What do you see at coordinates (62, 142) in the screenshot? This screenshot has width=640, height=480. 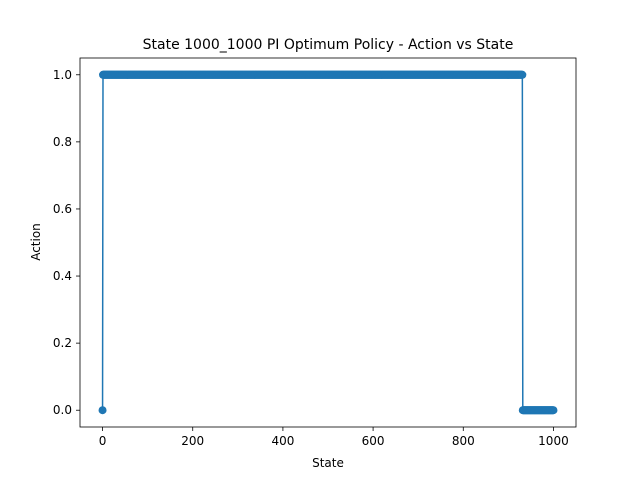 I see `y-tick-label: 0.8` at bounding box center [62, 142].